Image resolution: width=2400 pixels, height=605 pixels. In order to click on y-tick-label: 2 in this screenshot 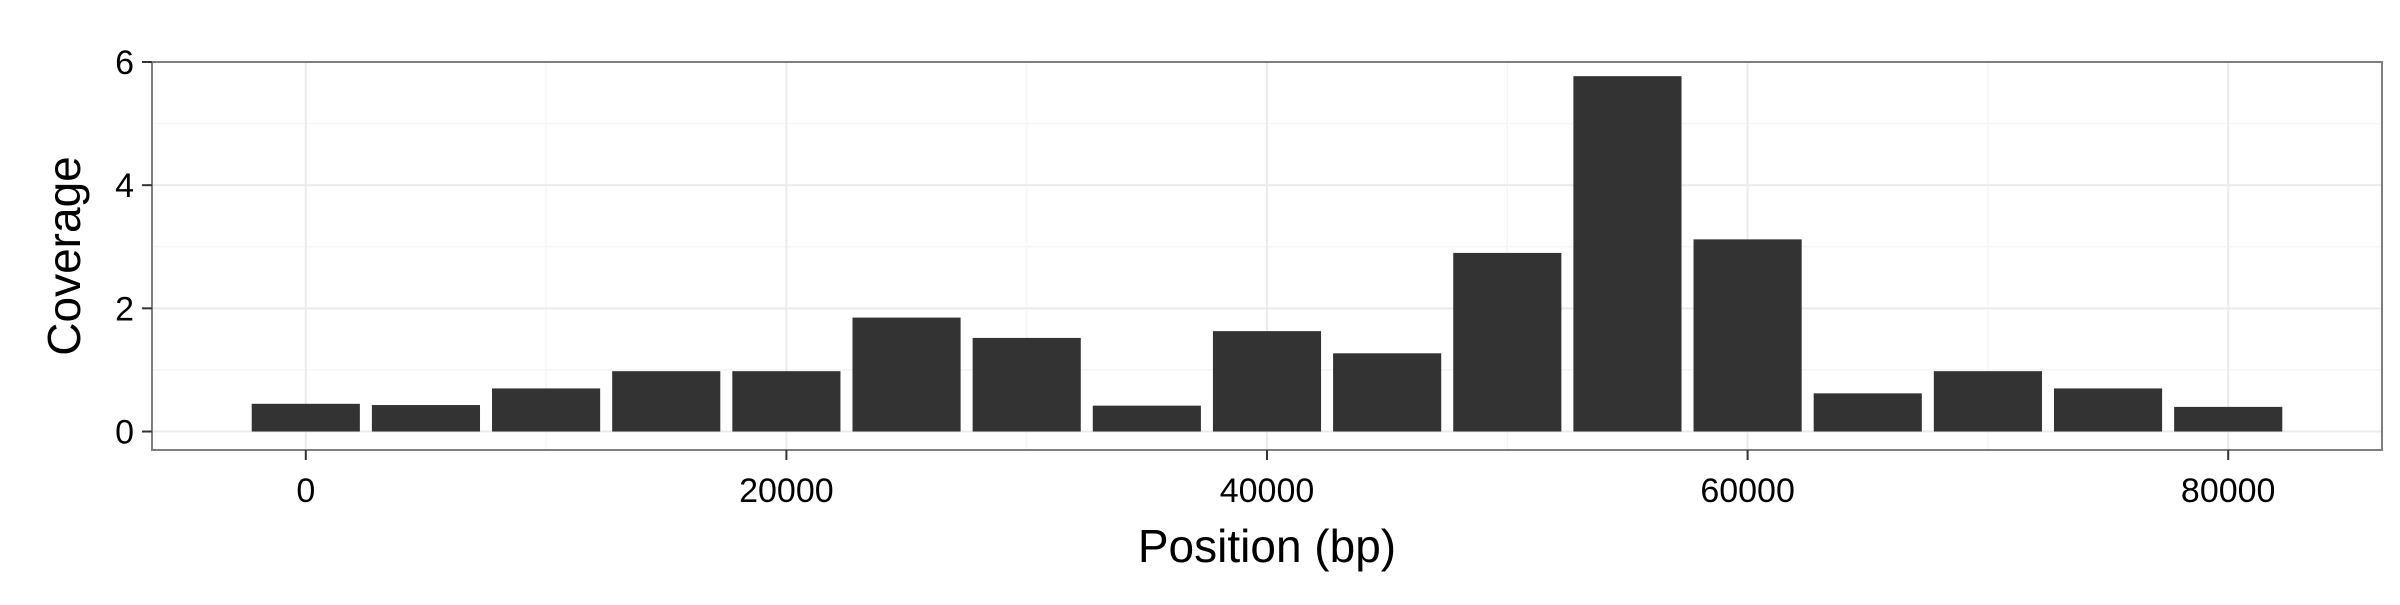, I will do `click(124, 309)`.